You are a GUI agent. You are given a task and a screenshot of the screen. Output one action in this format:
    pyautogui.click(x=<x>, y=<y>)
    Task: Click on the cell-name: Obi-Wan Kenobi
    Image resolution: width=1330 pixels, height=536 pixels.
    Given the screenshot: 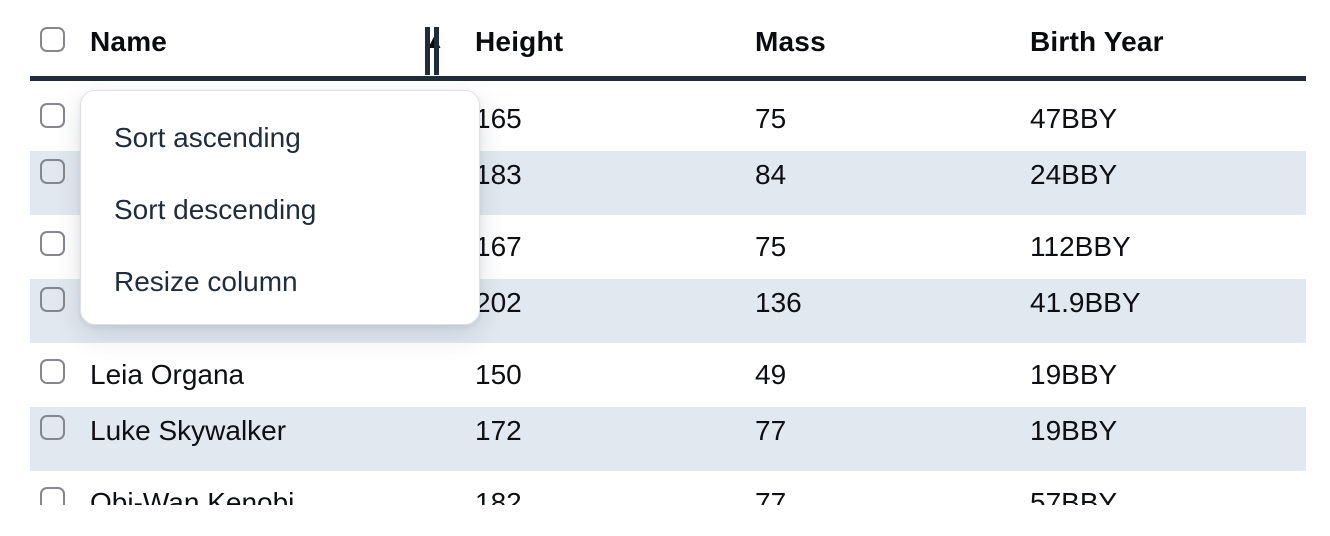 What is the action you would take?
    pyautogui.click(x=192, y=496)
    